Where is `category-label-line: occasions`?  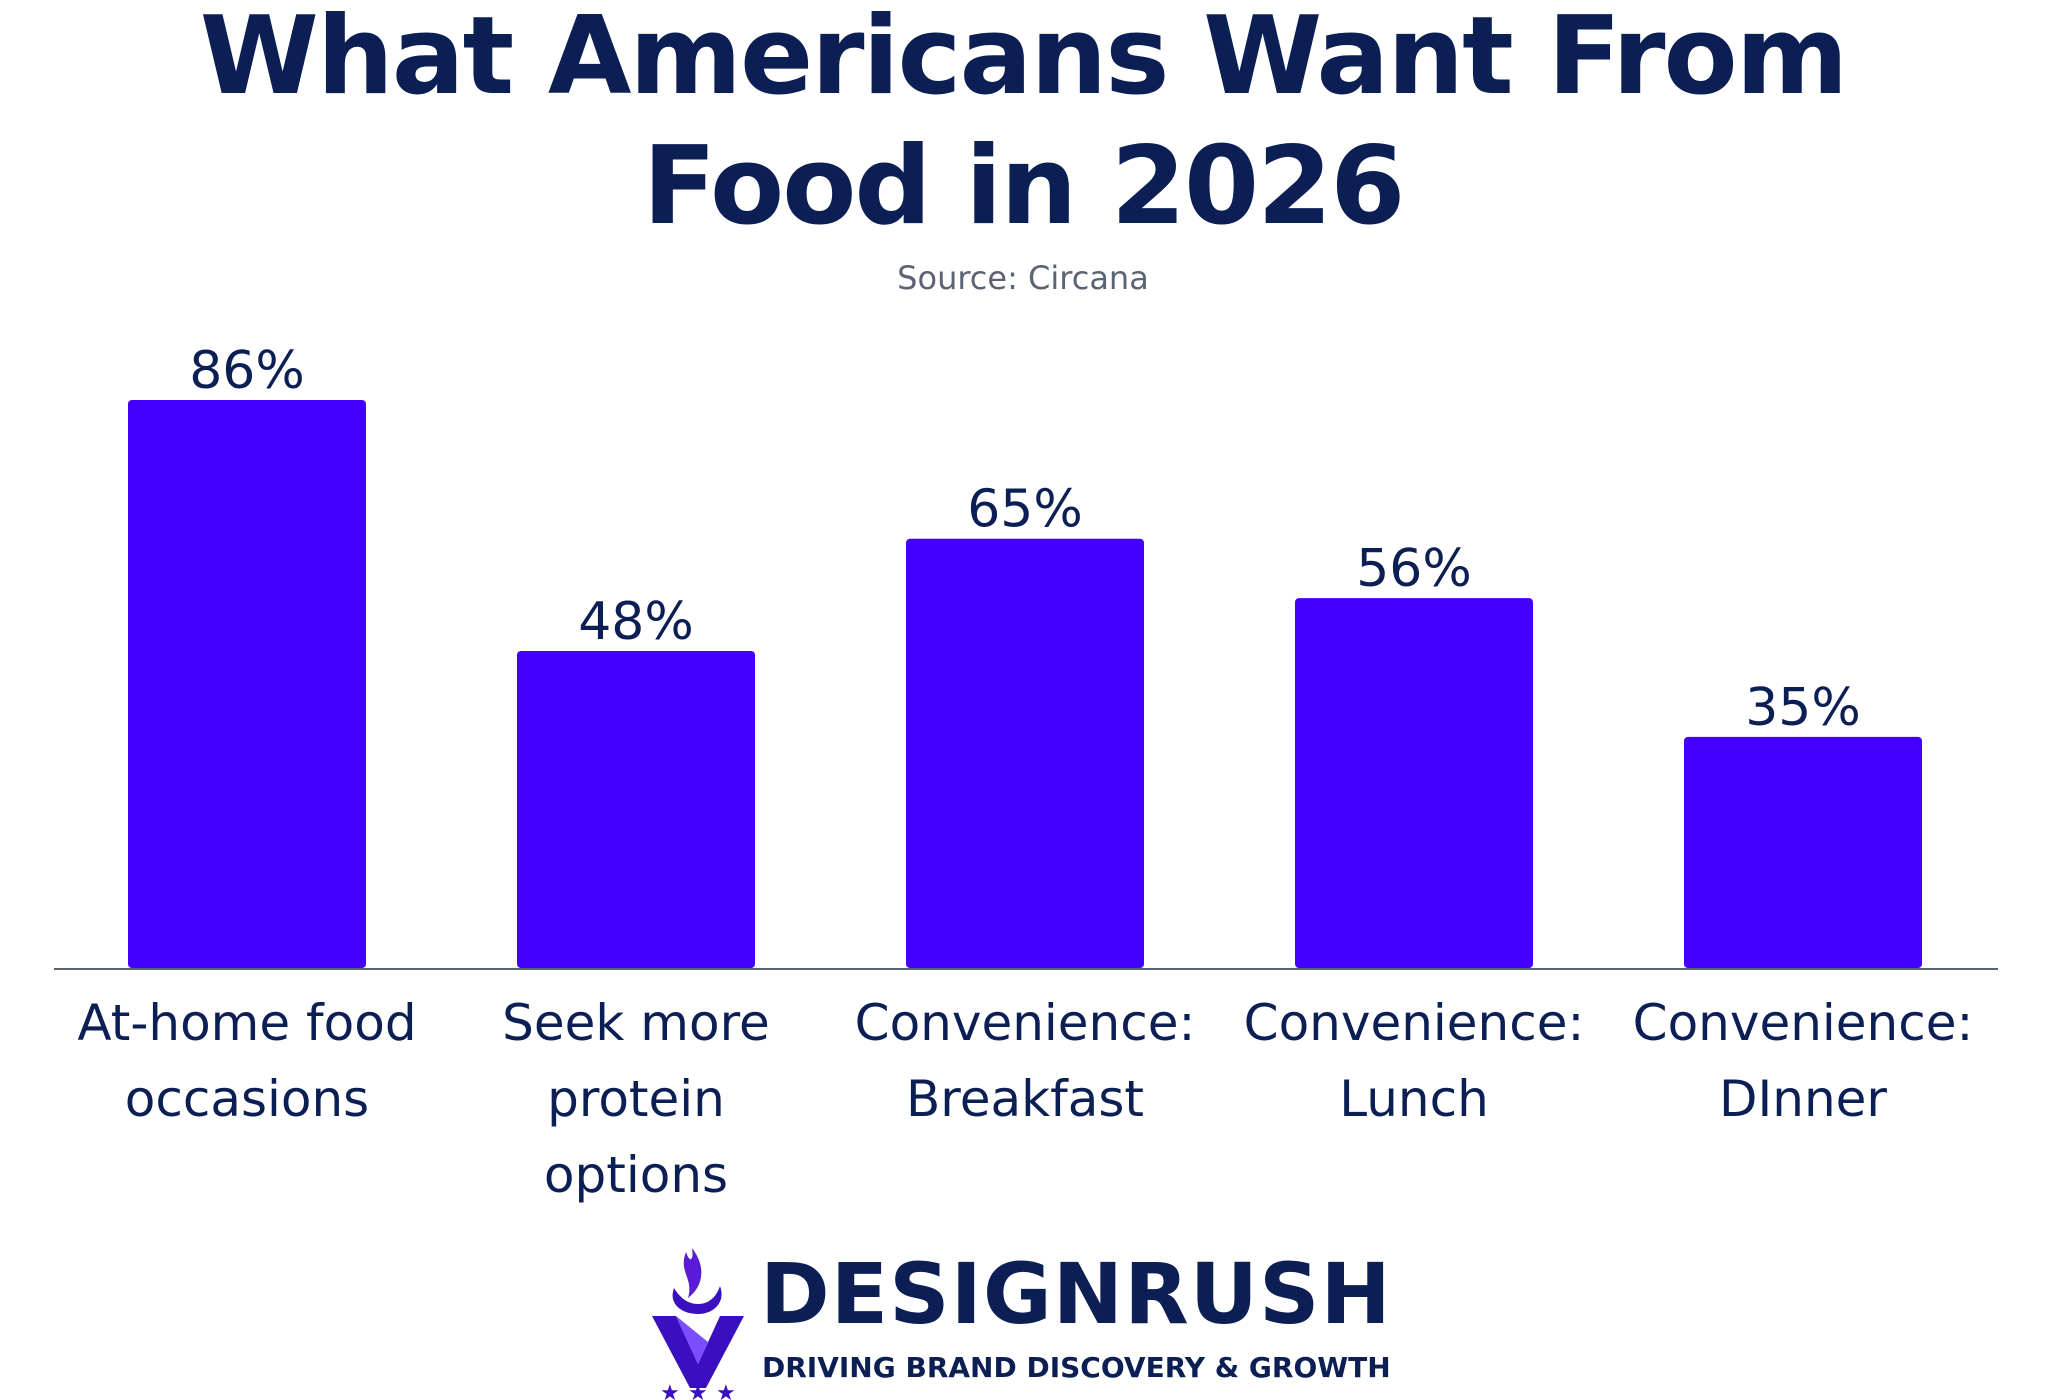
category-label-line: occasions is located at coordinates (247, 1099).